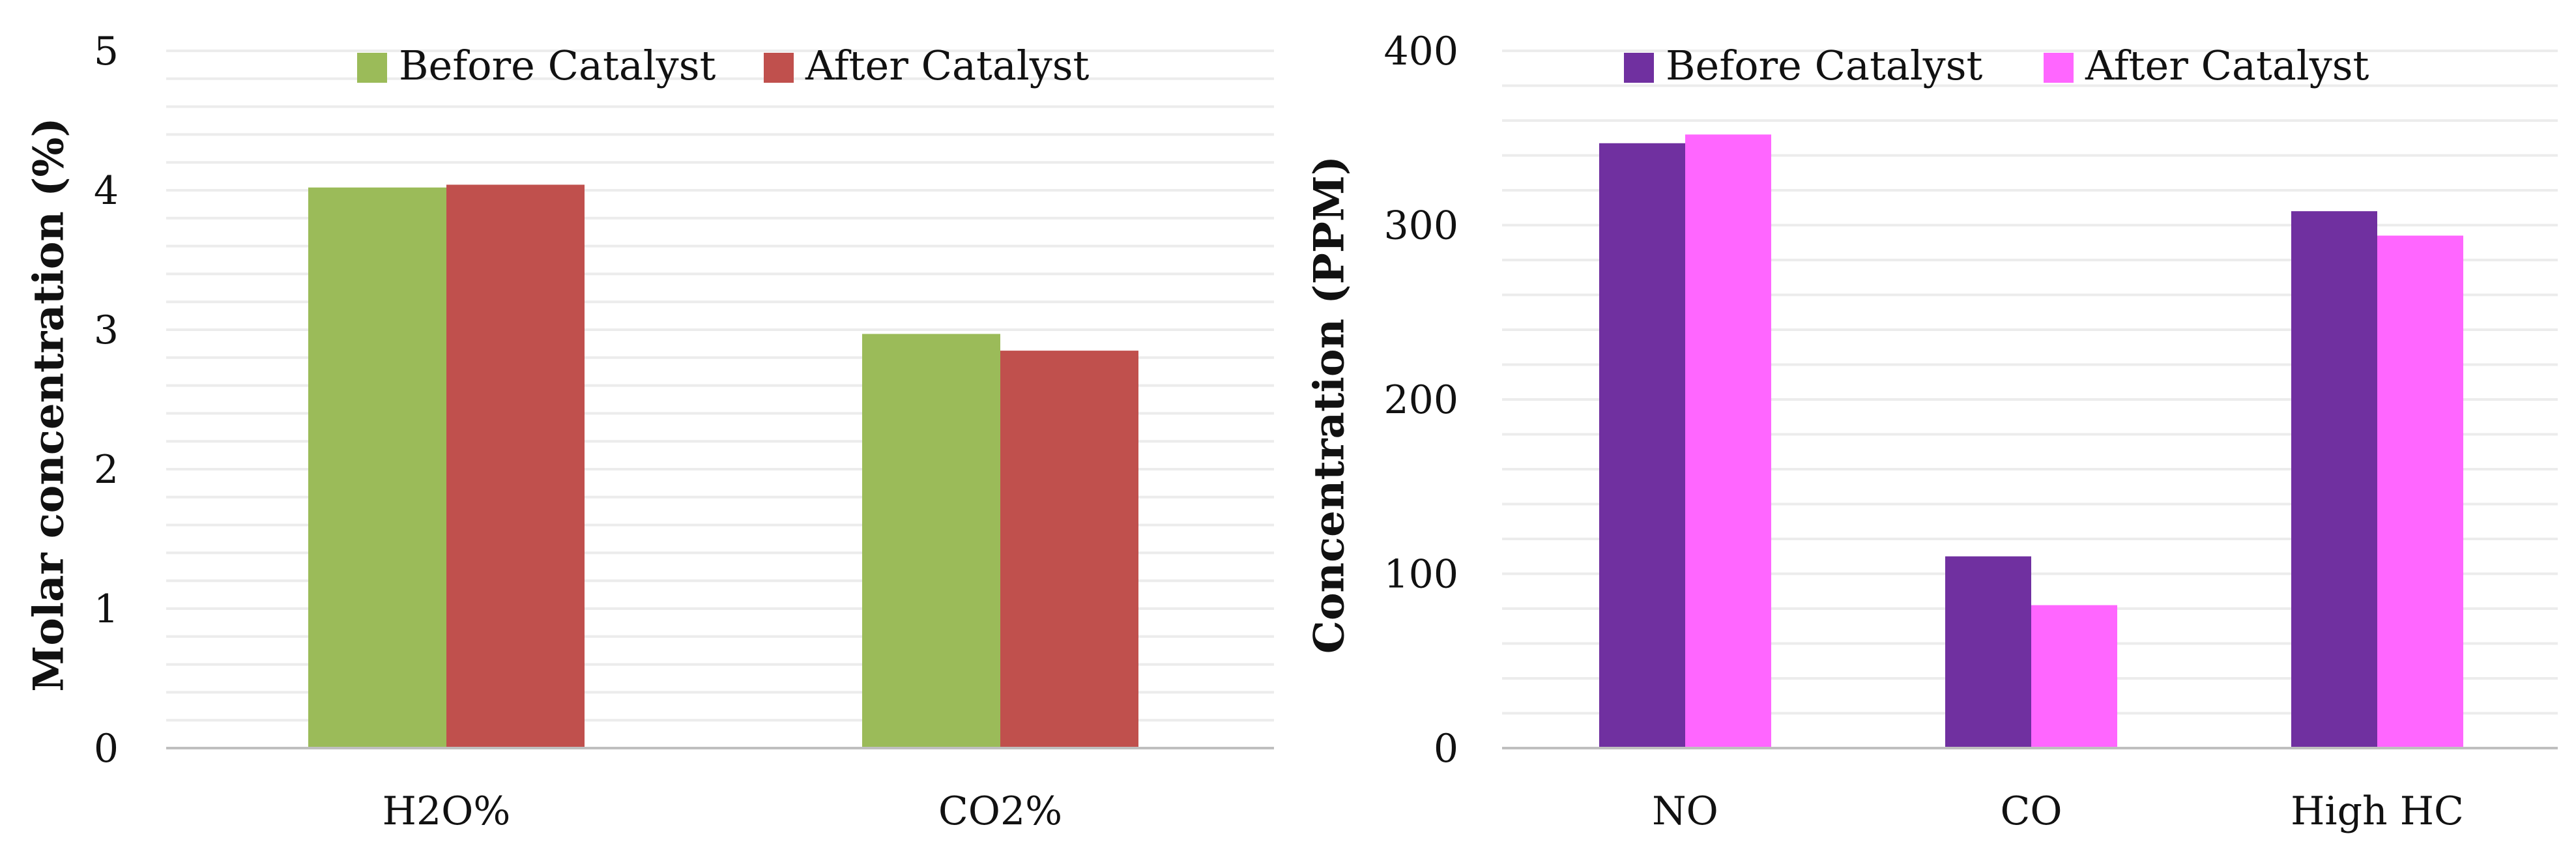 The image size is (2576, 868). I want to click on bar-h2o-before-catalyst, so click(377, 468).